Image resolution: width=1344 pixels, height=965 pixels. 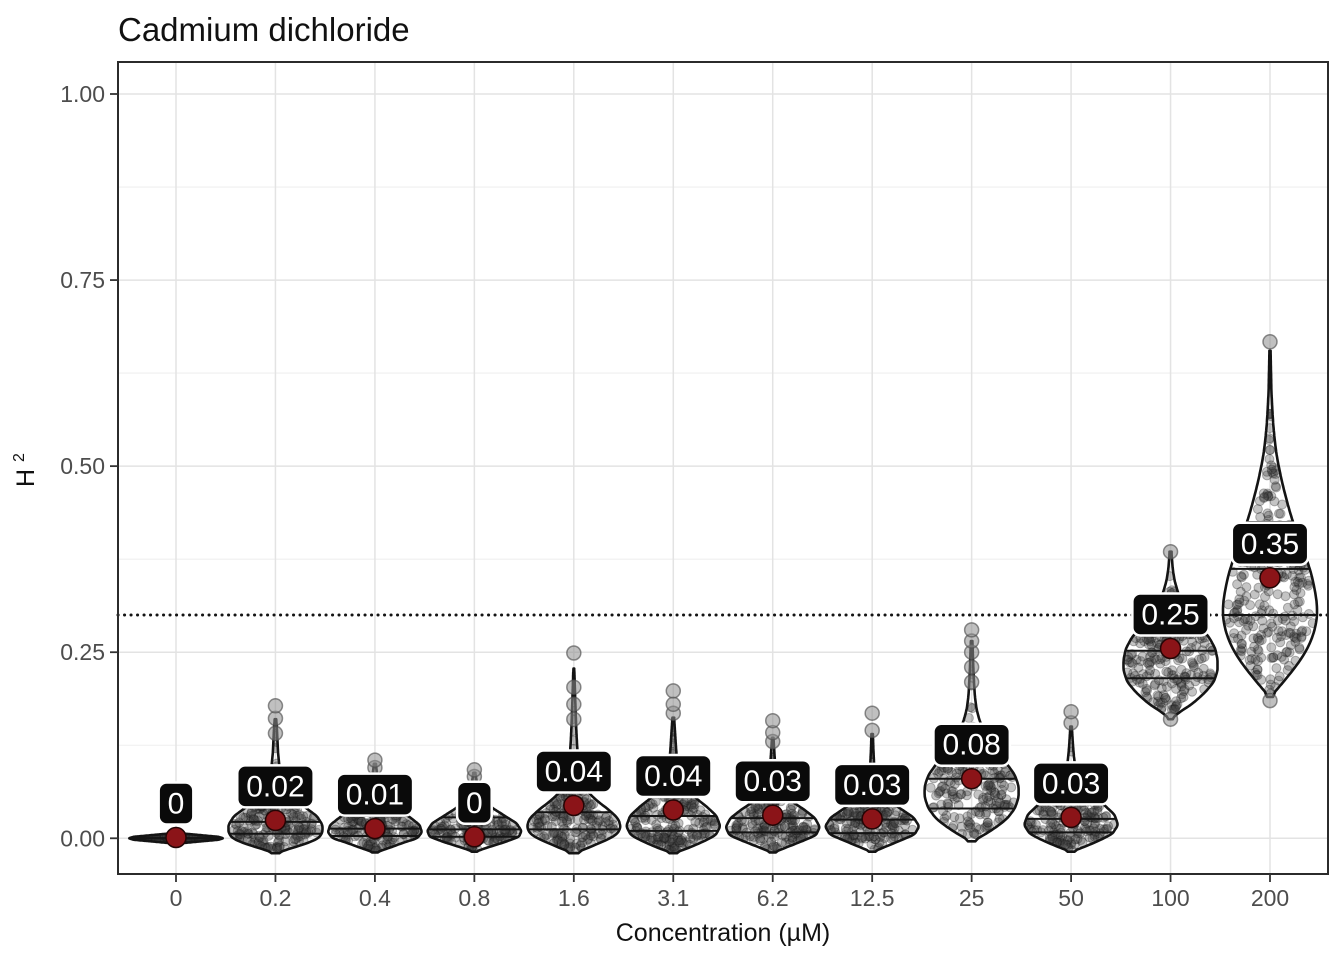 I want to click on x-tick-label: 6.2, so click(x=773, y=898).